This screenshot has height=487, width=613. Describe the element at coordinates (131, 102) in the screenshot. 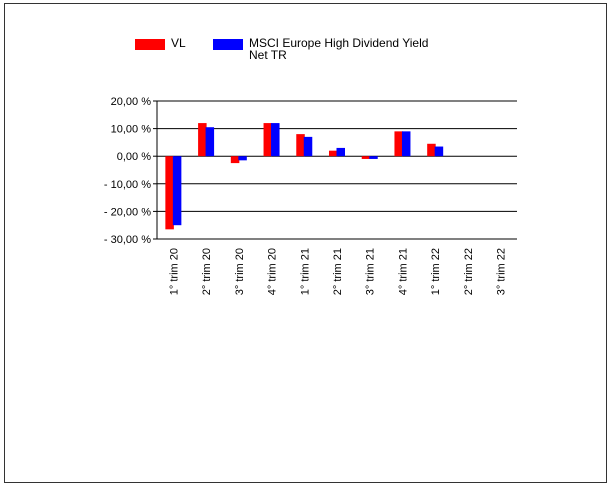

I see `y-tick-label: 20,00 %` at that location.